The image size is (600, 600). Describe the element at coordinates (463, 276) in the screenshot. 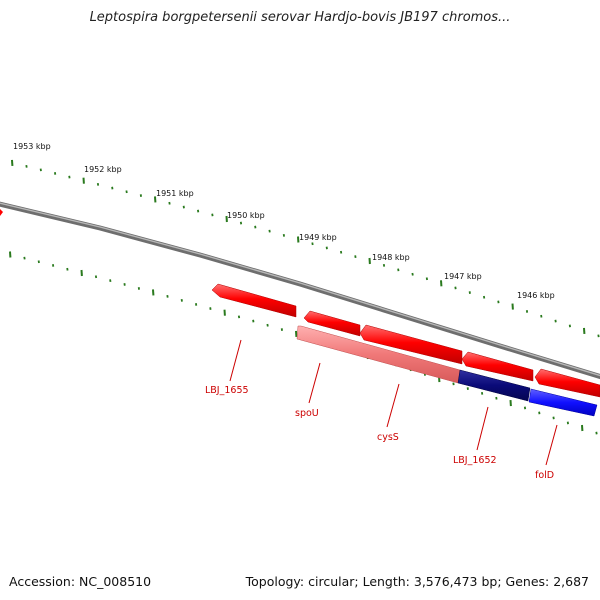

I see `kbp-label: 1947 kbp` at that location.